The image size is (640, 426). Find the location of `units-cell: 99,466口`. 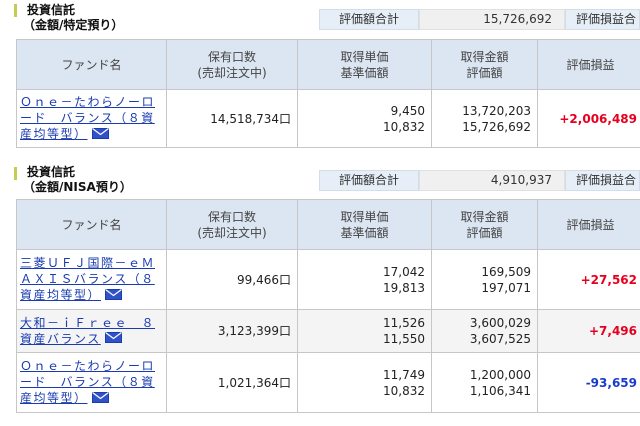

units-cell: 99,466口 is located at coordinates (232, 279).